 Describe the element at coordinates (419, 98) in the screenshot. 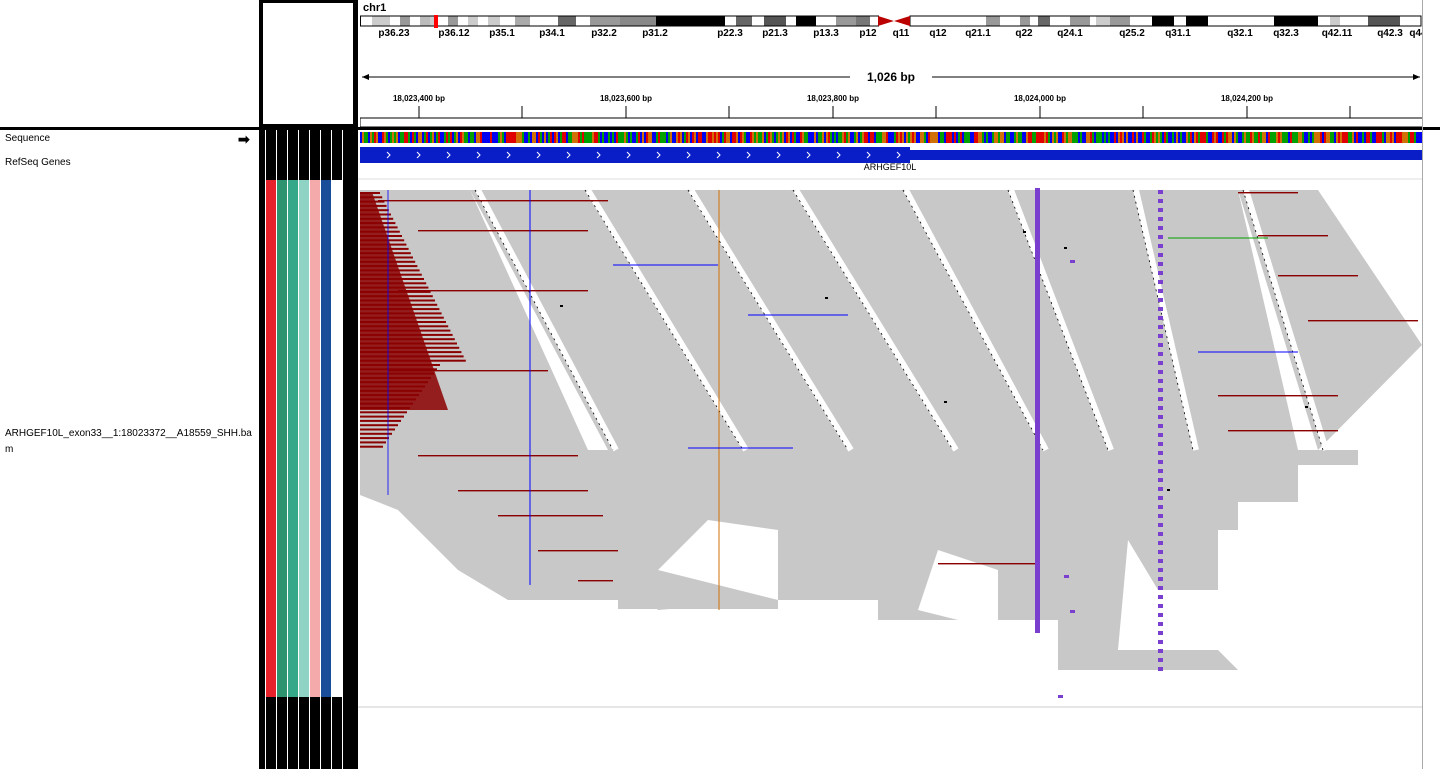

I see `ruler-tick-label: 18,023,400 bp` at that location.